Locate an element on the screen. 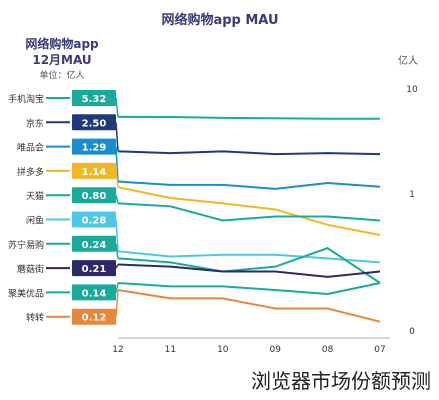 The height and width of the screenshot is (400, 439). value-badge-label: 0.21 is located at coordinates (94, 269).